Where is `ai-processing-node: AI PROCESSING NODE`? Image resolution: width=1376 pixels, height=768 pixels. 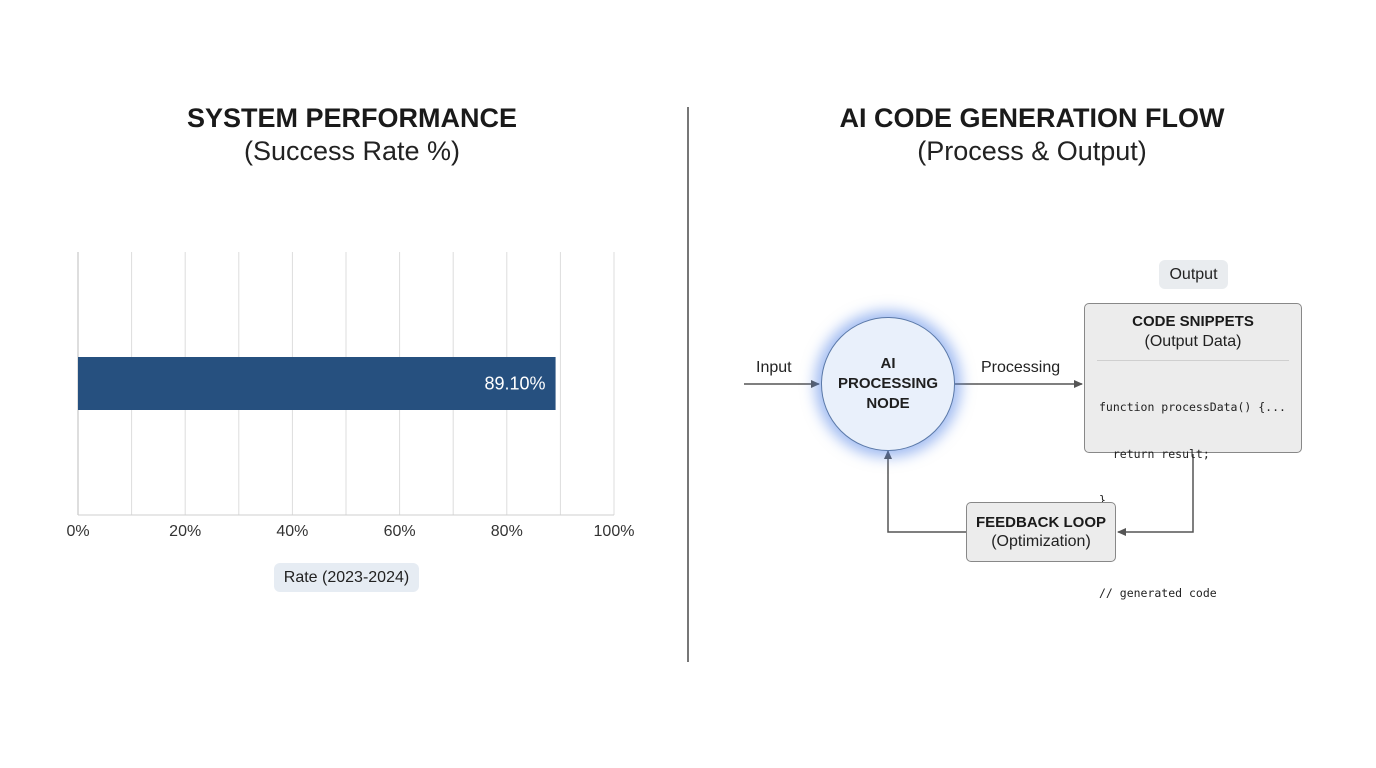 ai-processing-node: AI PROCESSING NODE is located at coordinates (888, 384).